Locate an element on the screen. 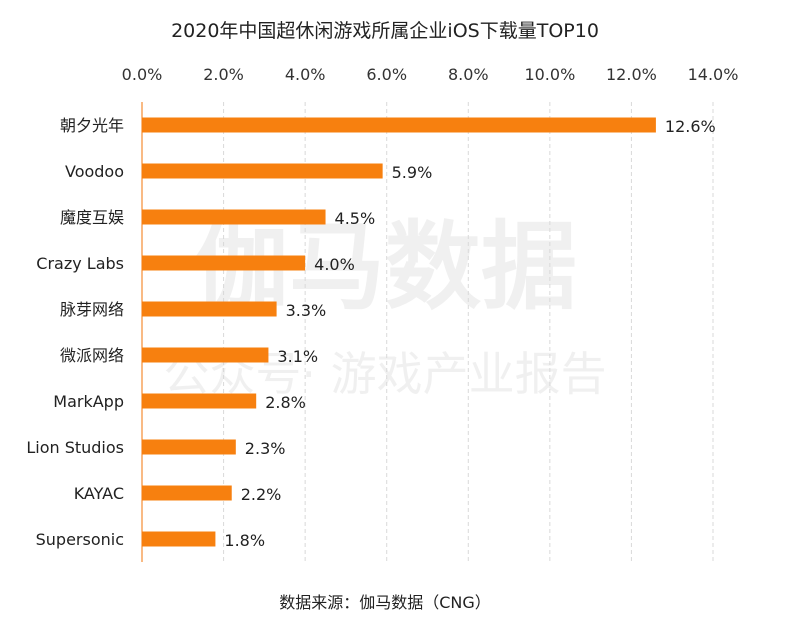 Image resolution: width=793 pixels, height=626 pixels. category-label: Lion Studios is located at coordinates (75, 447).